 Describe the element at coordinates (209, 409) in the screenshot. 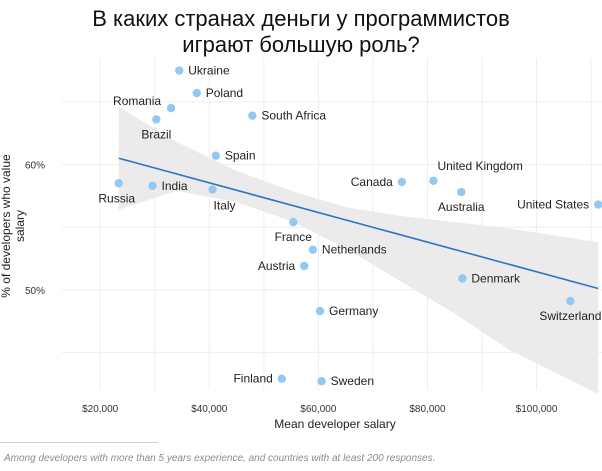

I see `x-tick-label: $40,000` at that location.